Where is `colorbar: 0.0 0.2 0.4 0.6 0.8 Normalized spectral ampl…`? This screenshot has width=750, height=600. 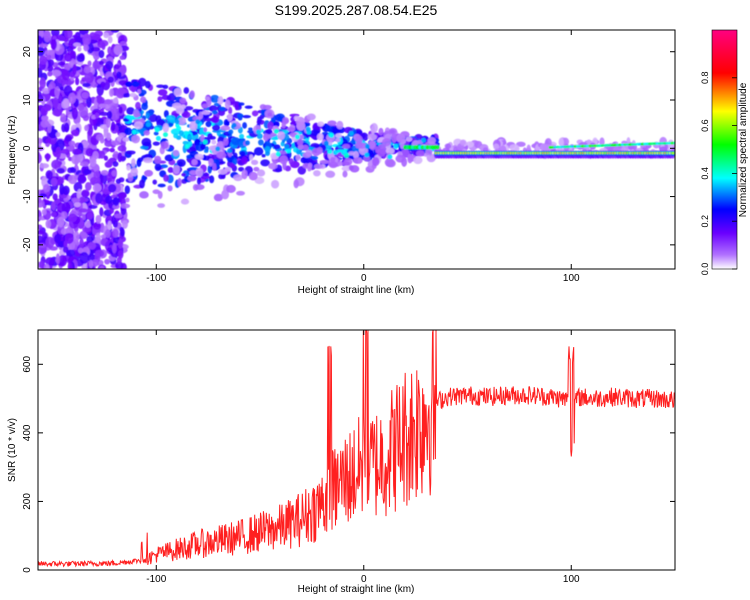 colorbar: 0.0 0.2 0.4 0.6 0.8 Normalized spectral ampl… is located at coordinates (724, 152).